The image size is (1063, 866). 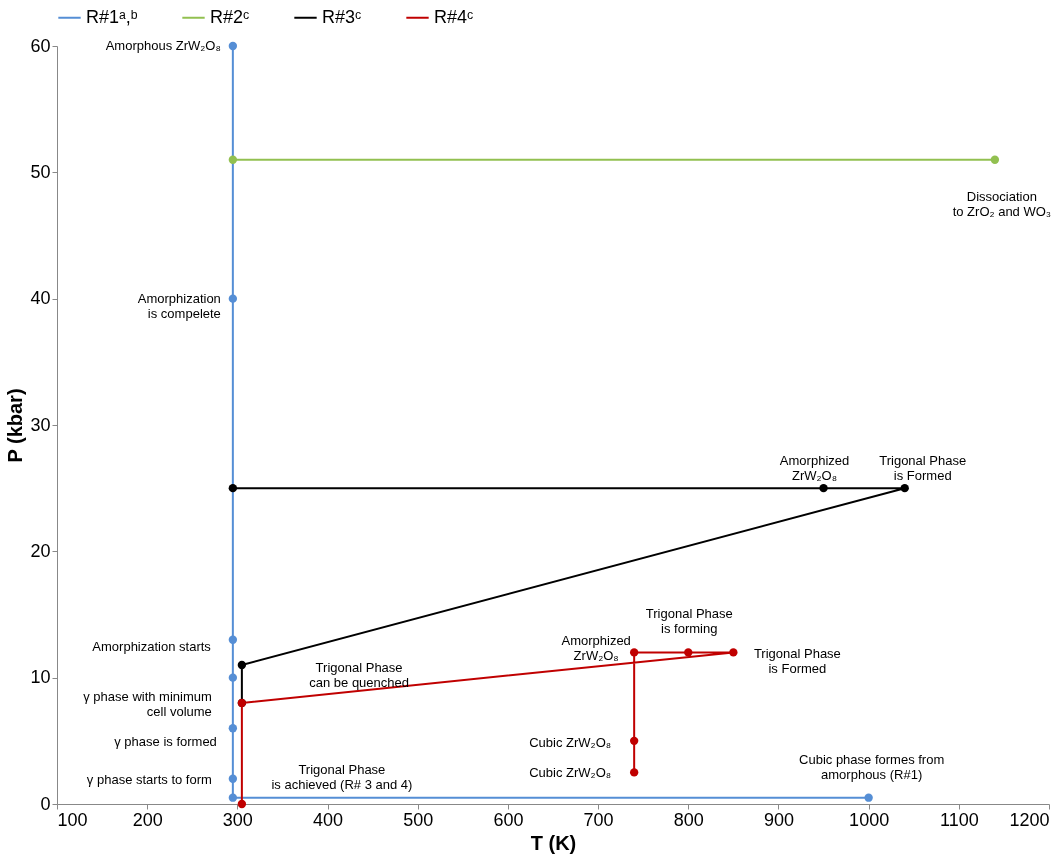 I want to click on annotation: Amorphization starts, so click(x=152, y=646).